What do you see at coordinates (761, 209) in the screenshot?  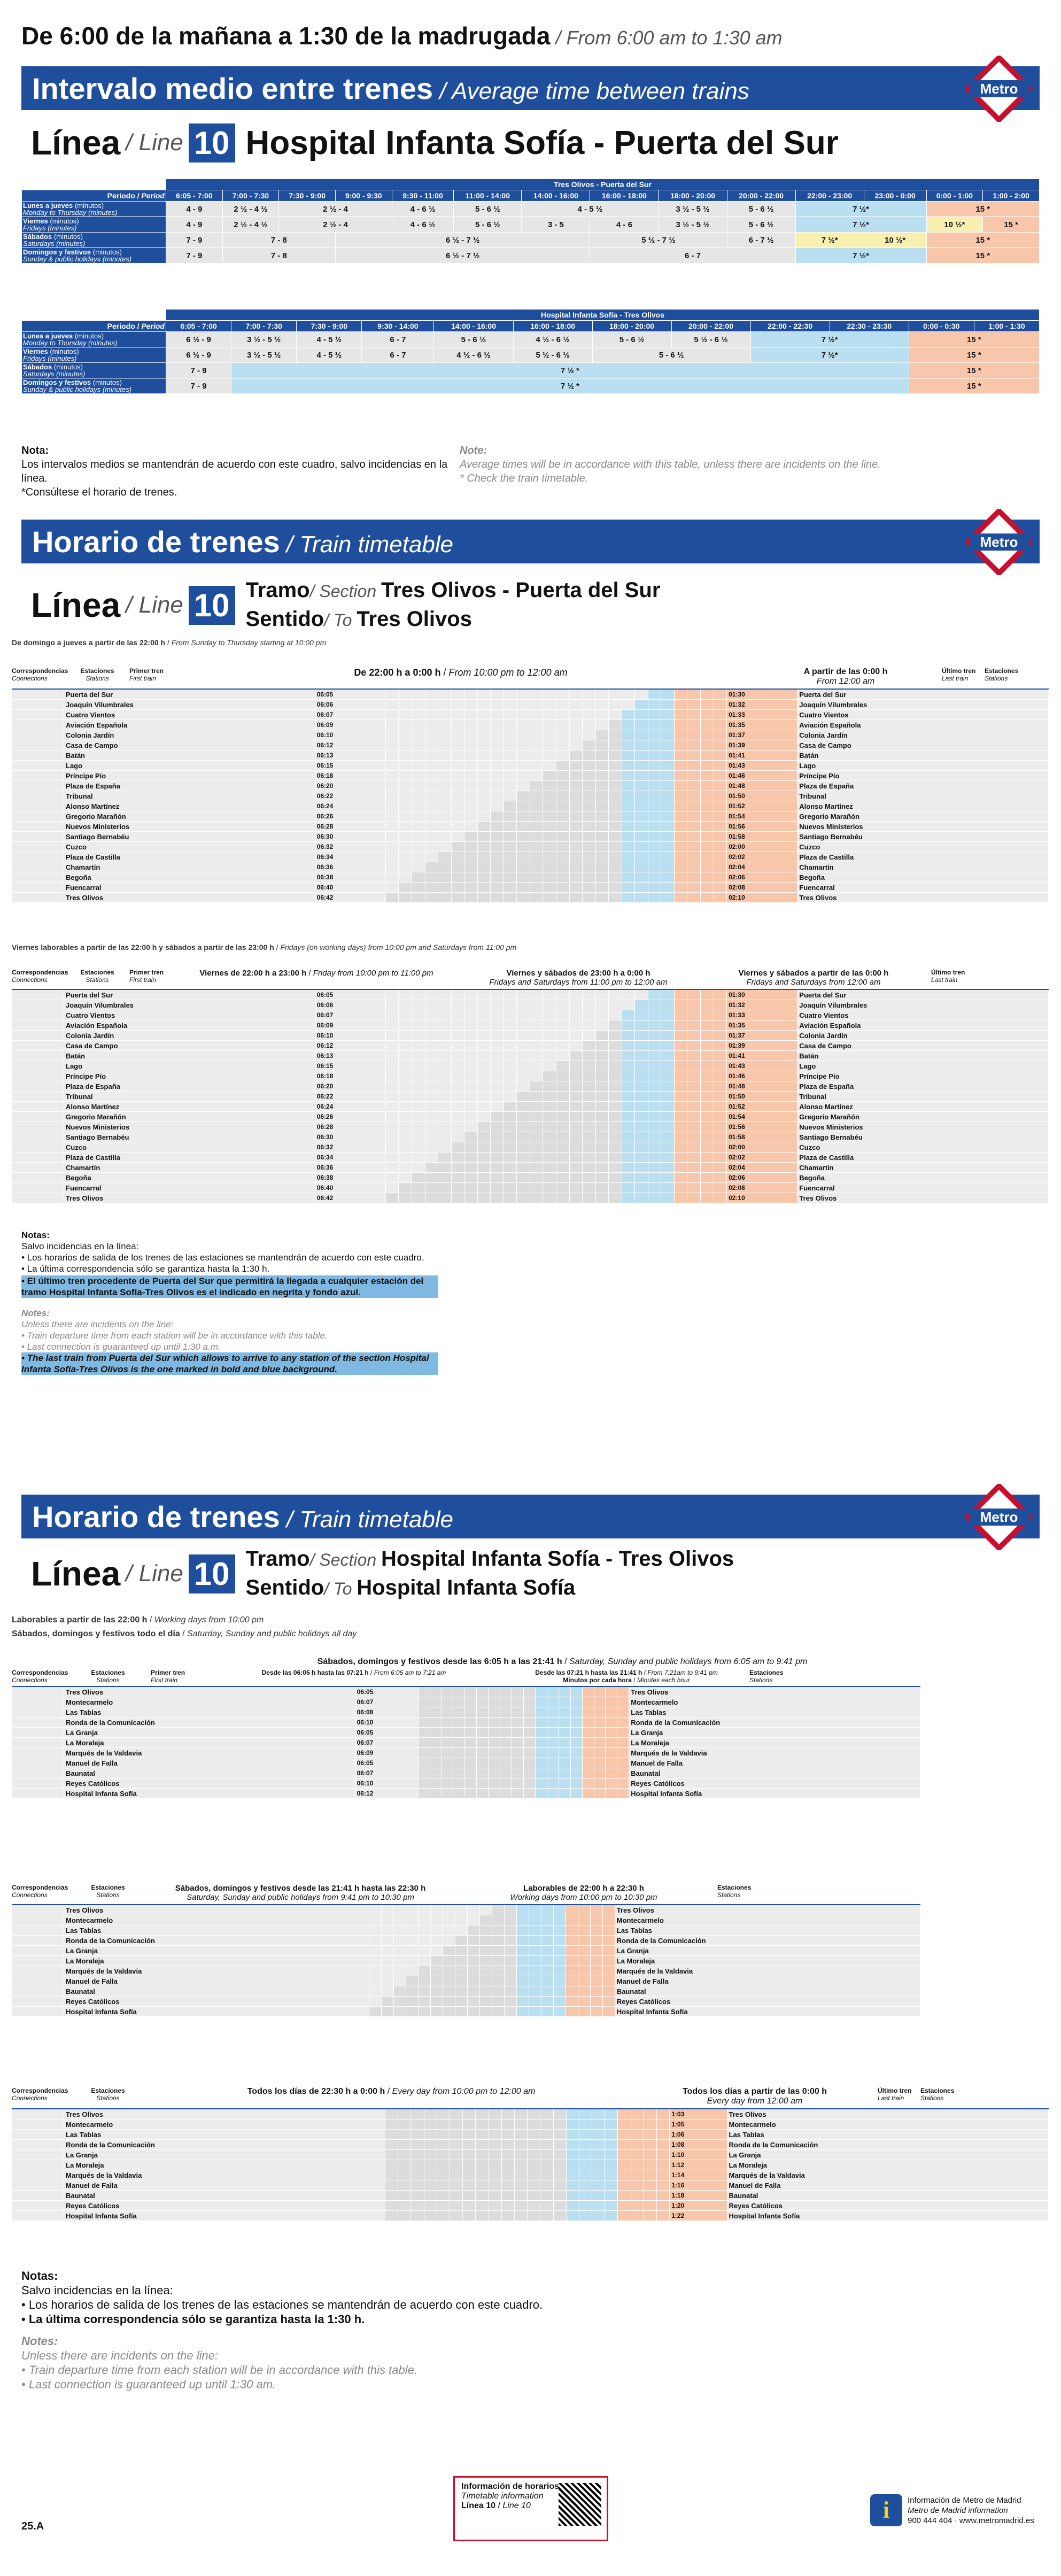 I see `cell: 5 - 6 ½` at bounding box center [761, 209].